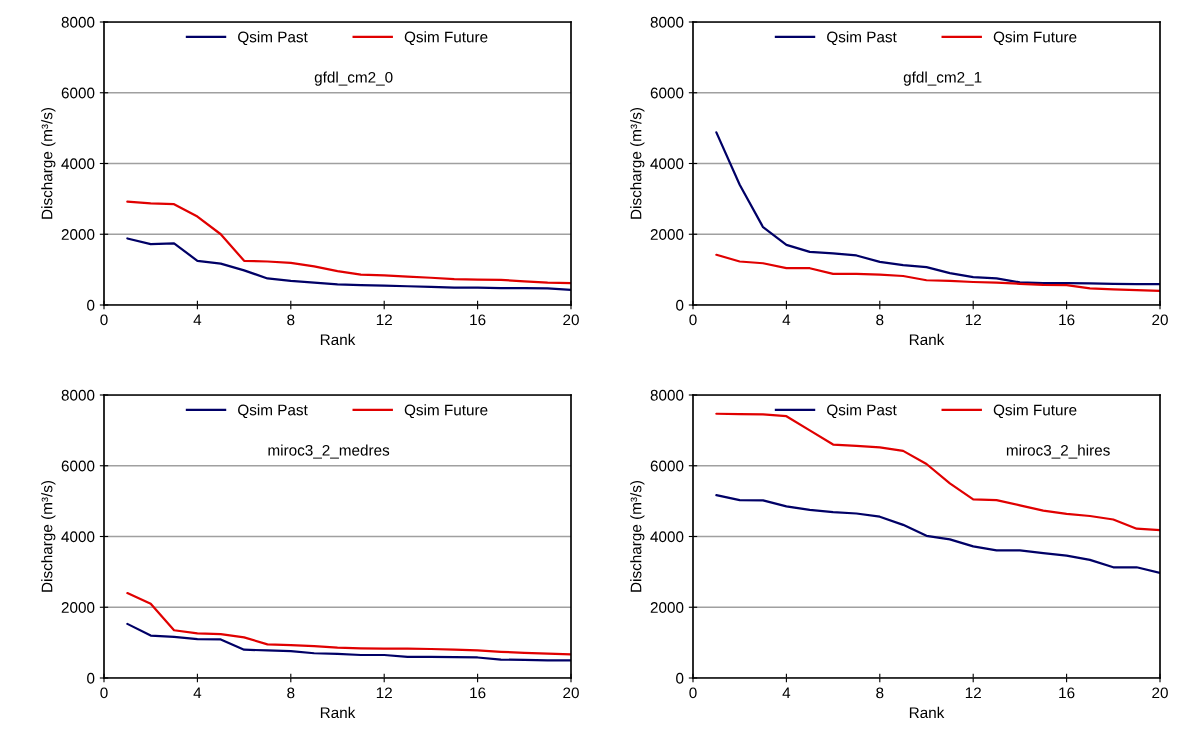  What do you see at coordinates (1058, 451) in the screenshot?
I see `annotation: miroc3_2_hires` at bounding box center [1058, 451].